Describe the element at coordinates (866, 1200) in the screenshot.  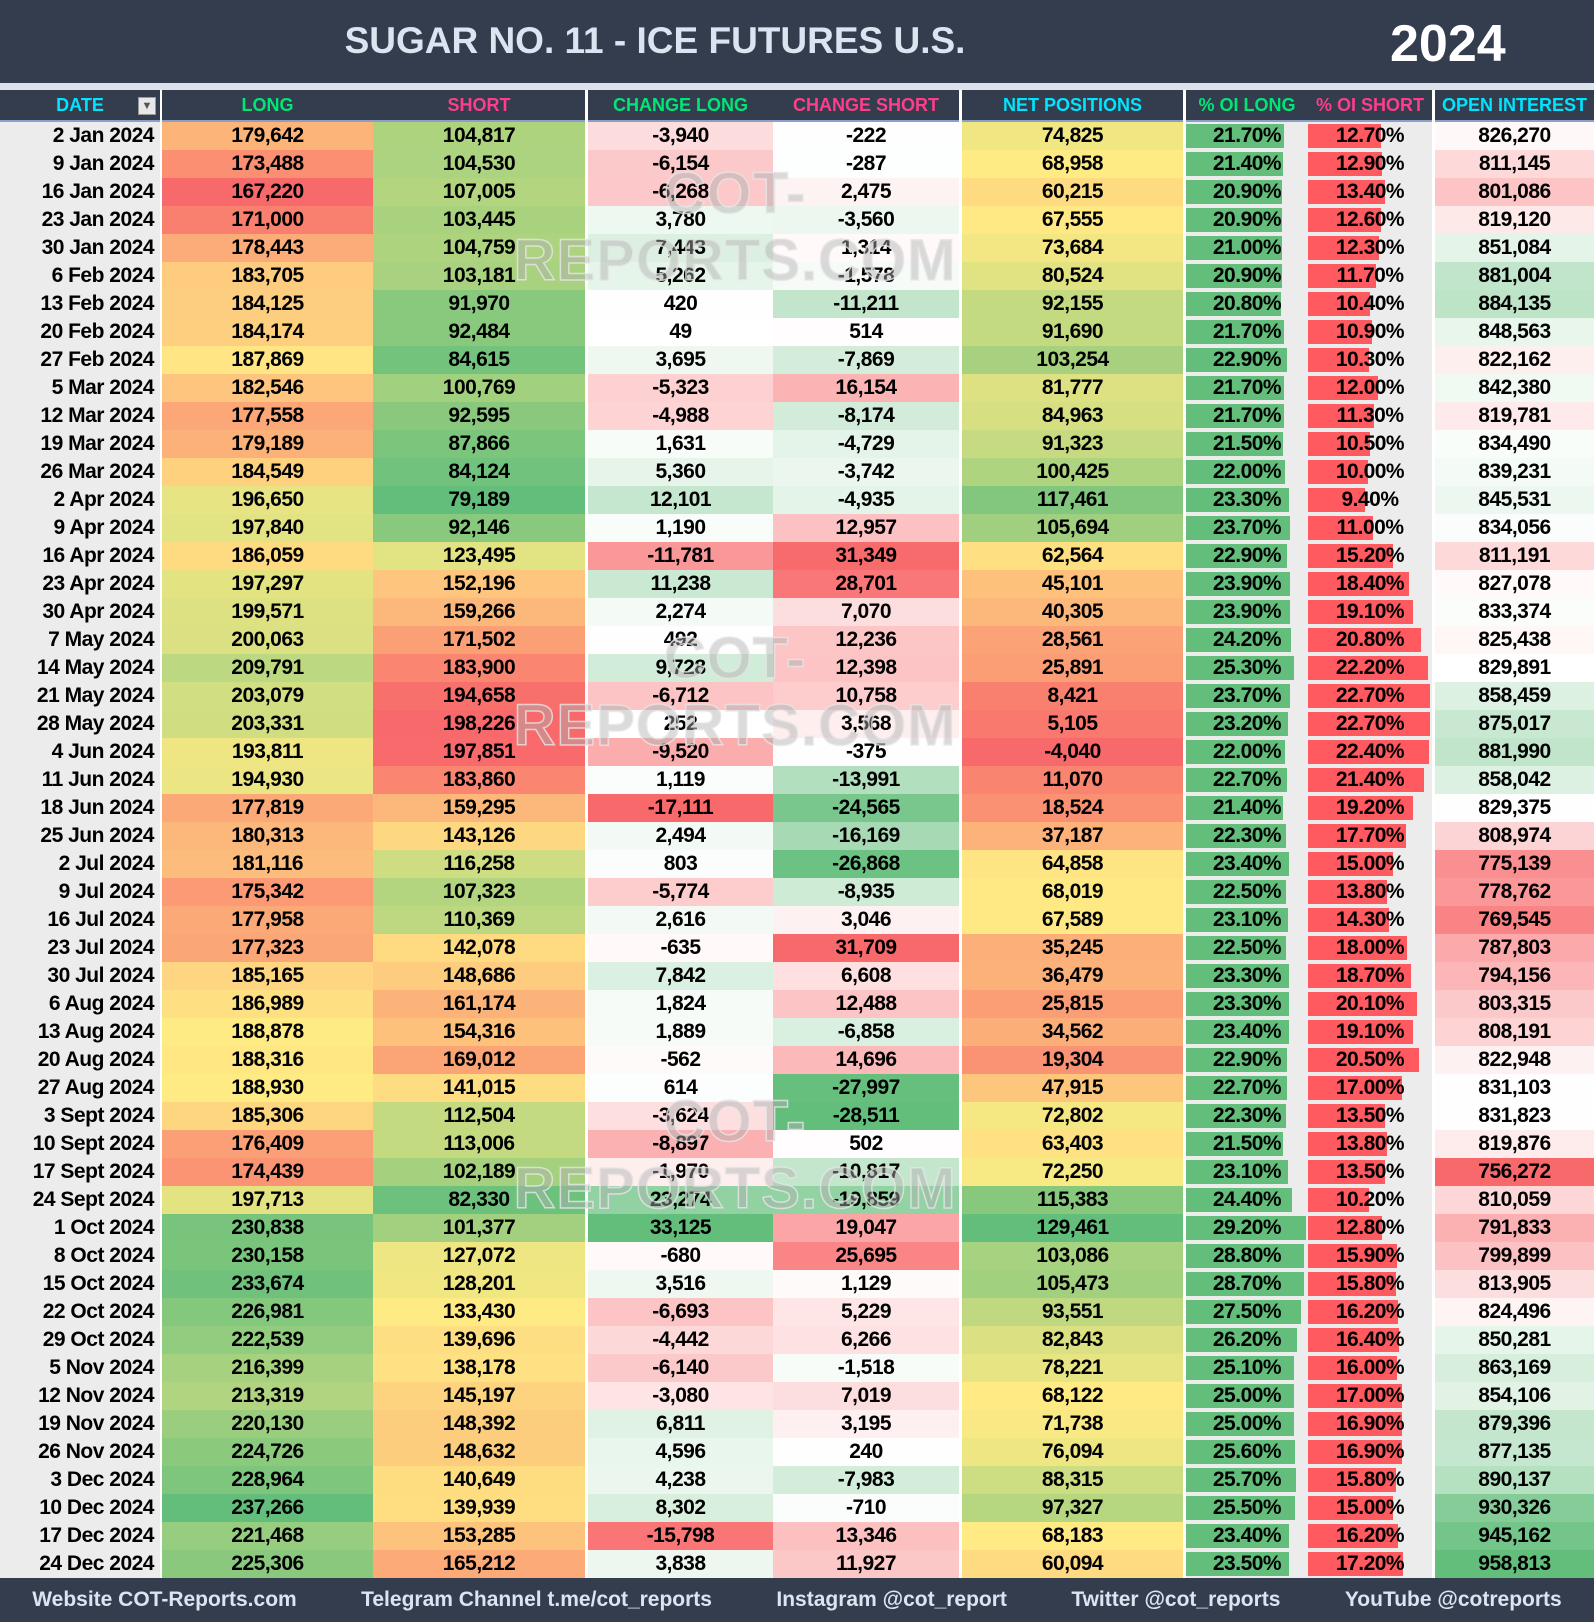
I see `cell-change-short: -19,859` at that location.